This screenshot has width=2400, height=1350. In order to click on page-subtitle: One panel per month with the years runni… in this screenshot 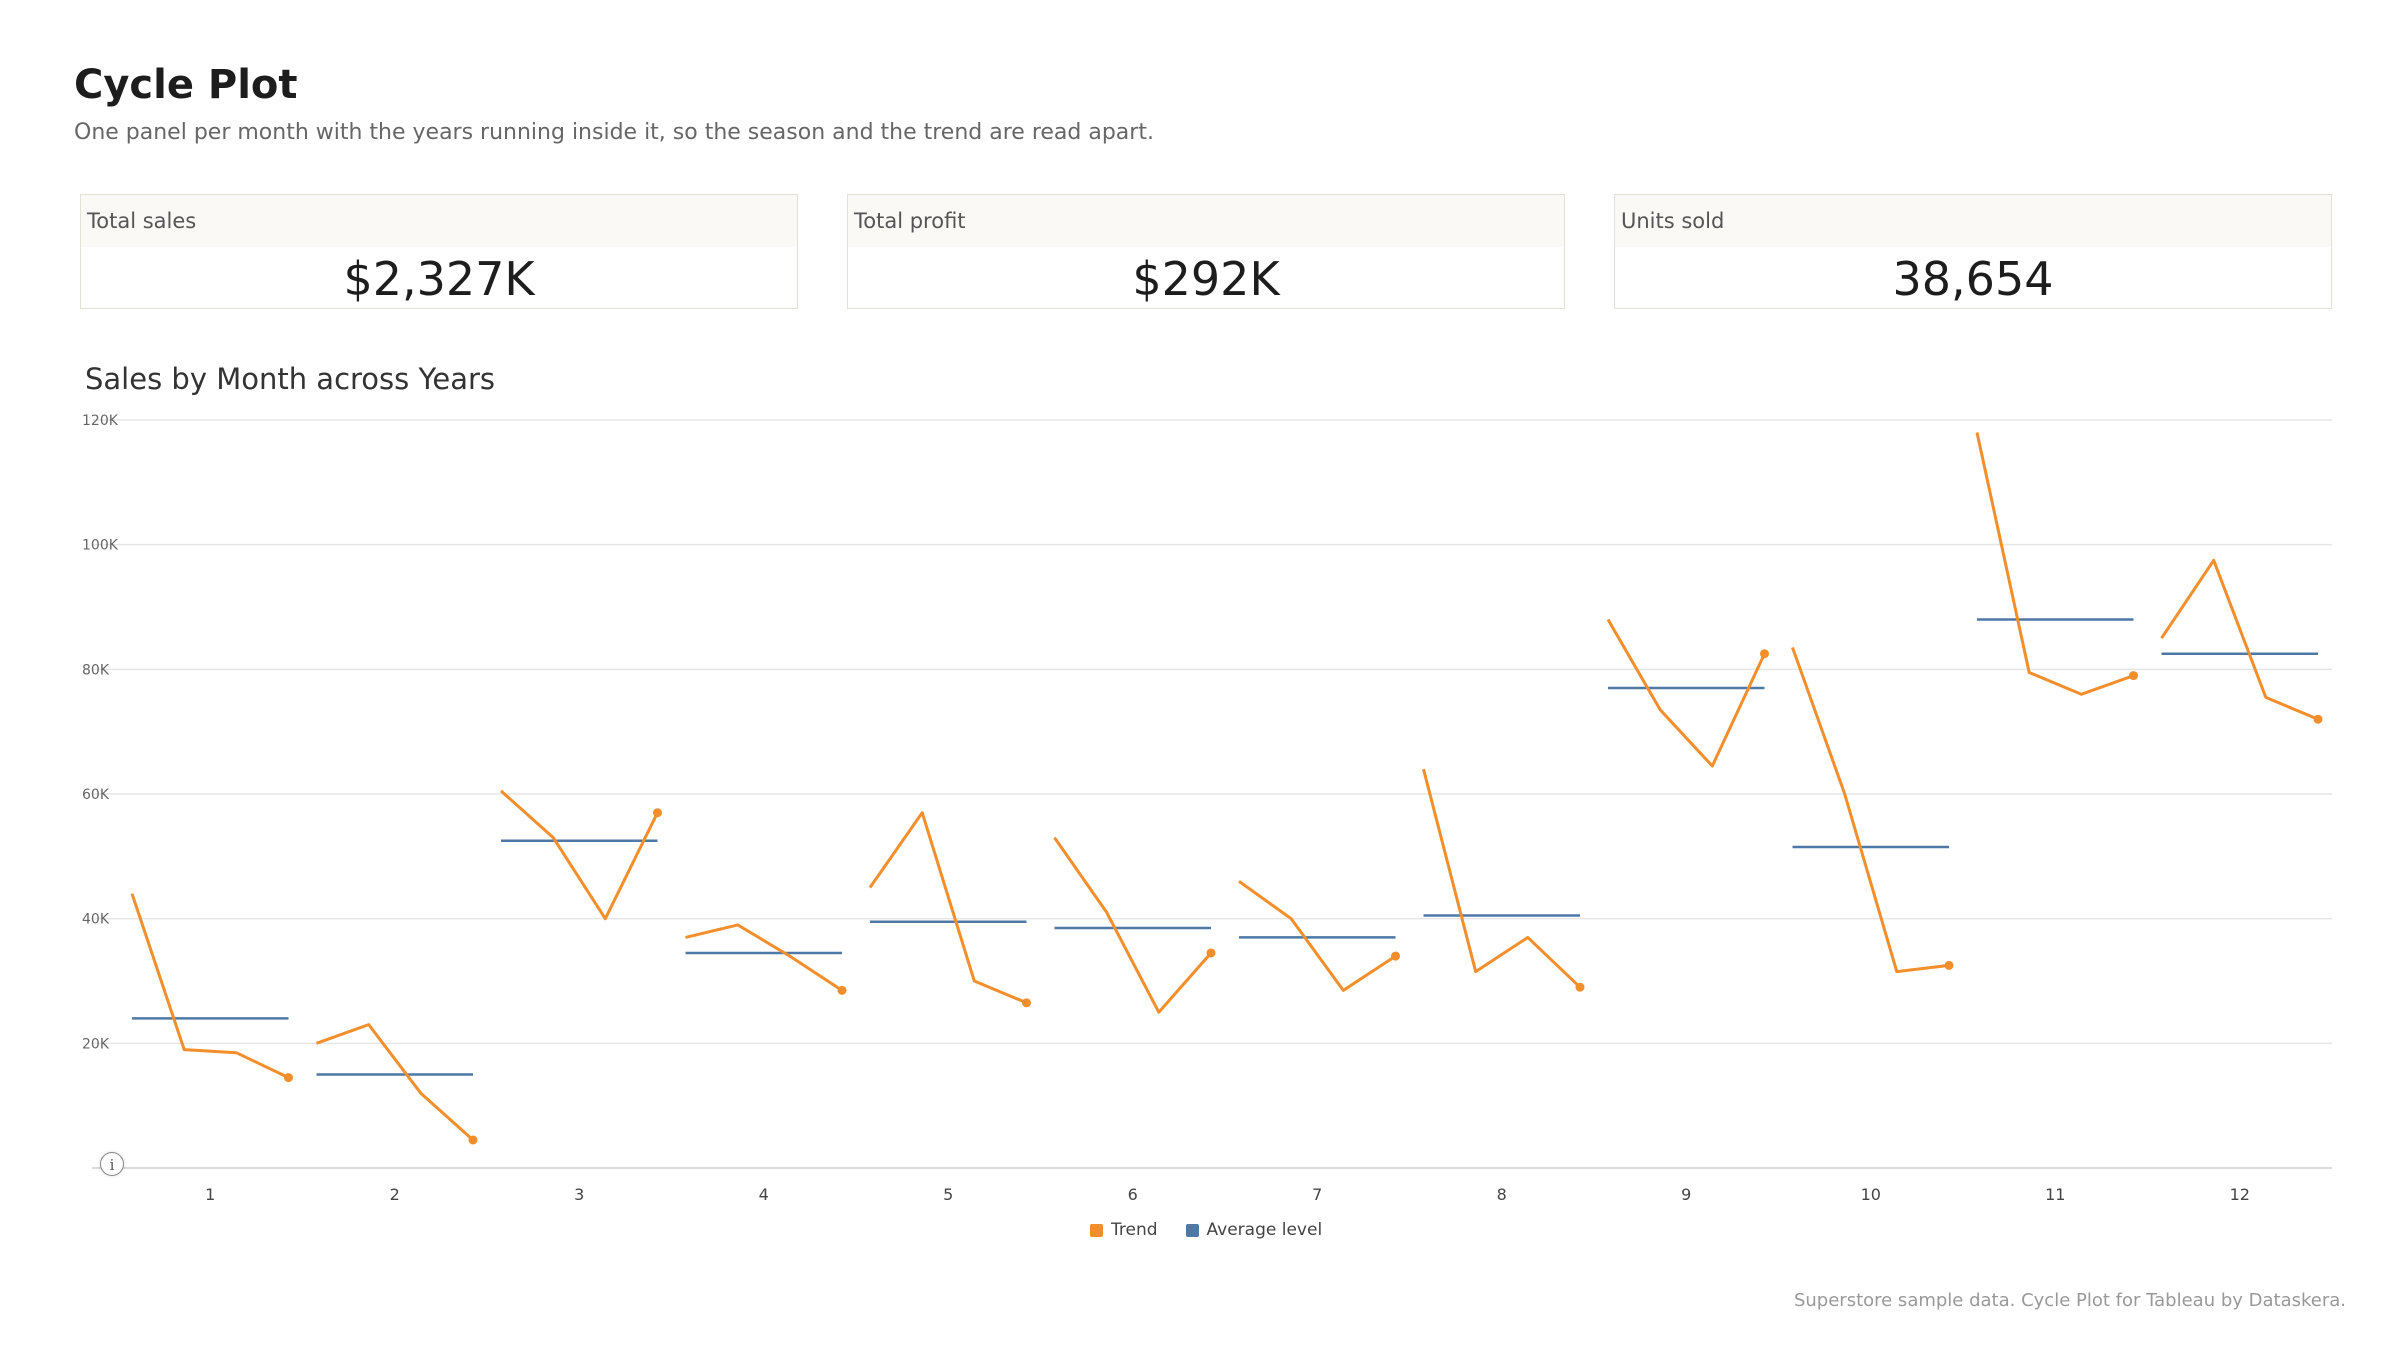, I will do `click(614, 132)`.